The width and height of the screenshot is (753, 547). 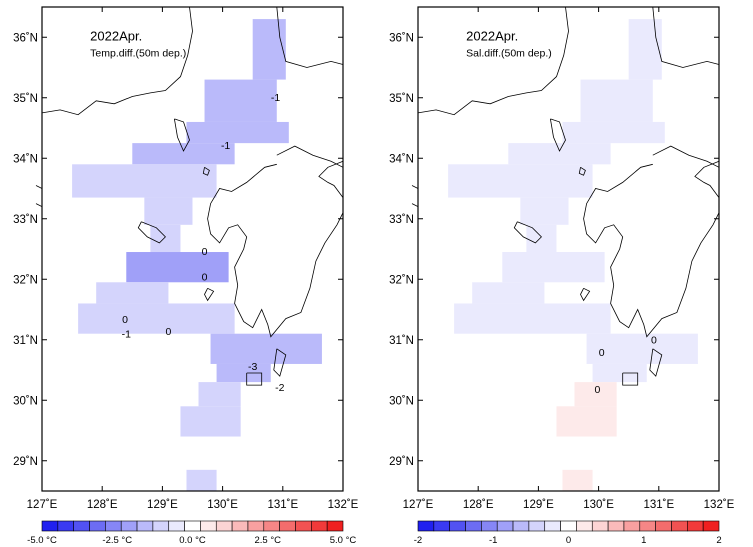 I want to click on colorbar-label: -2.5 °C, so click(x=117, y=540).